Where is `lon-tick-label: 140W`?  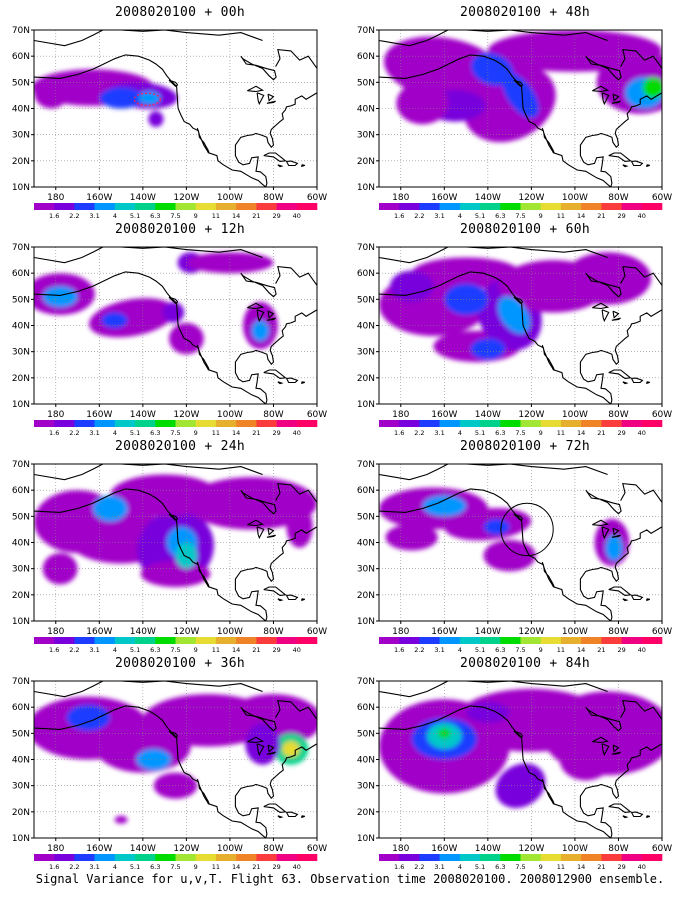
lon-tick-label: 140W is located at coordinates (488, 198).